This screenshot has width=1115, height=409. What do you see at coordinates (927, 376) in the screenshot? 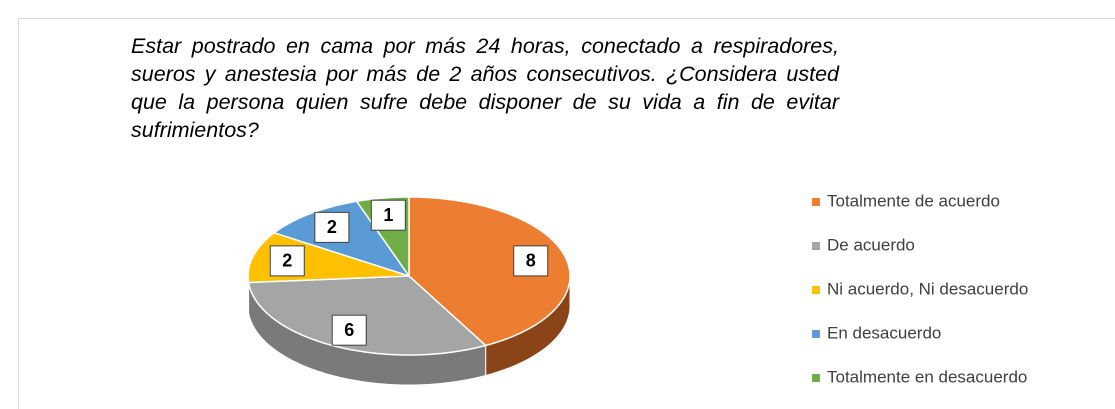
I see `legend-label: Totalmente en desacuerdo` at bounding box center [927, 376].